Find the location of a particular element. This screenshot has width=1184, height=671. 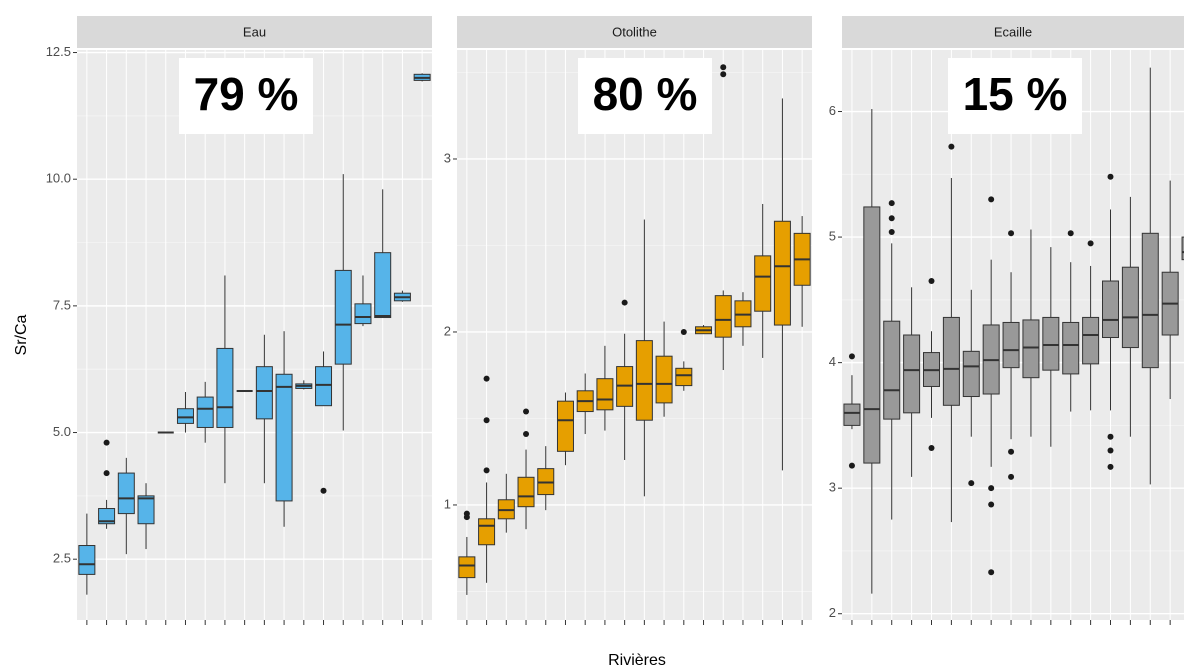

annotation: 80 % is located at coordinates (645, 94).